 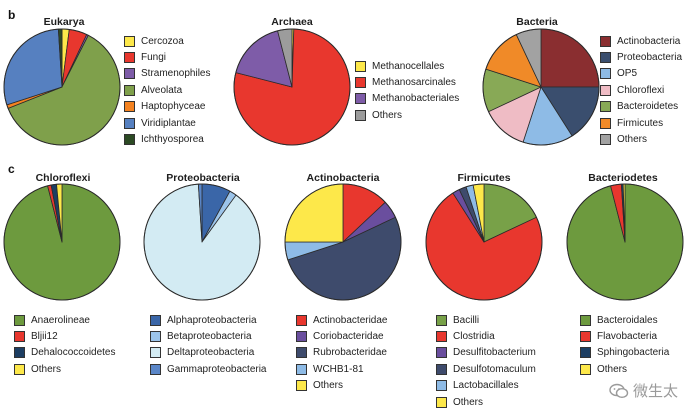 I want to click on bacteria-legend-item: Others, so click(x=641, y=139).